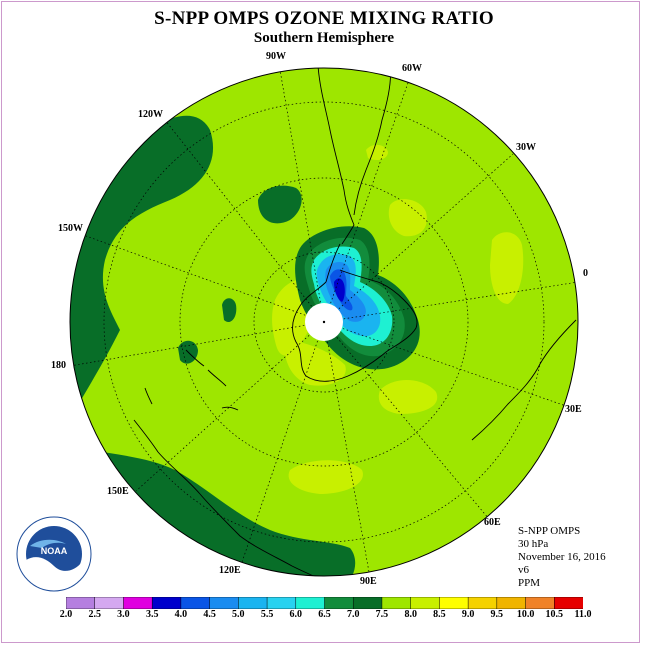 This screenshot has height=648, width=648. Describe the element at coordinates (407, 218) in the screenshot. I see `ozone-patch-b` at that location.